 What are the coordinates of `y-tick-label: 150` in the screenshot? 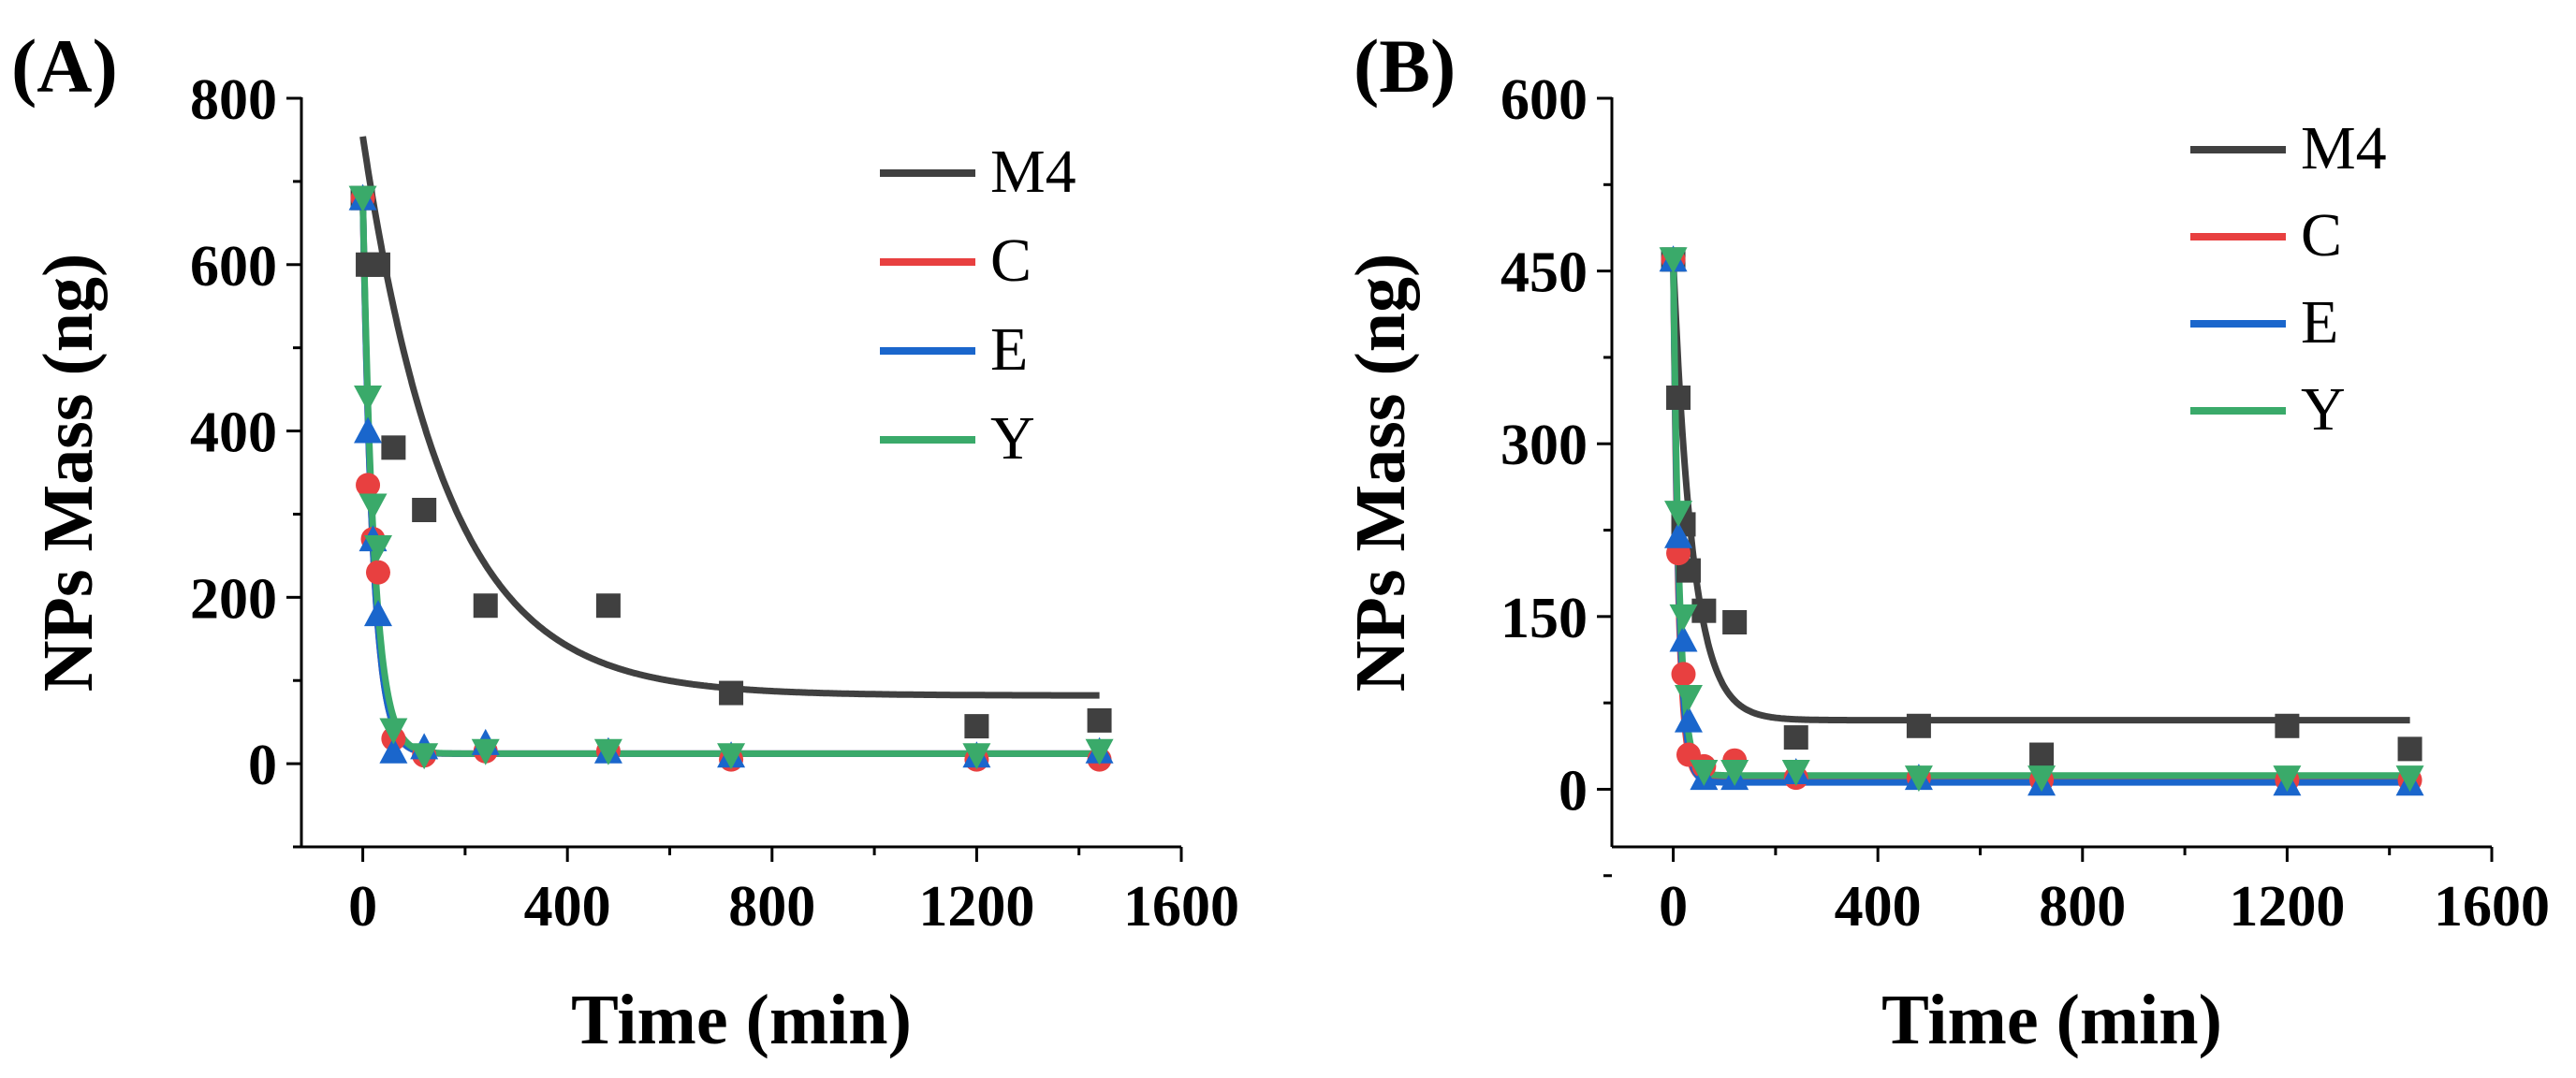 It's located at (1544, 618).